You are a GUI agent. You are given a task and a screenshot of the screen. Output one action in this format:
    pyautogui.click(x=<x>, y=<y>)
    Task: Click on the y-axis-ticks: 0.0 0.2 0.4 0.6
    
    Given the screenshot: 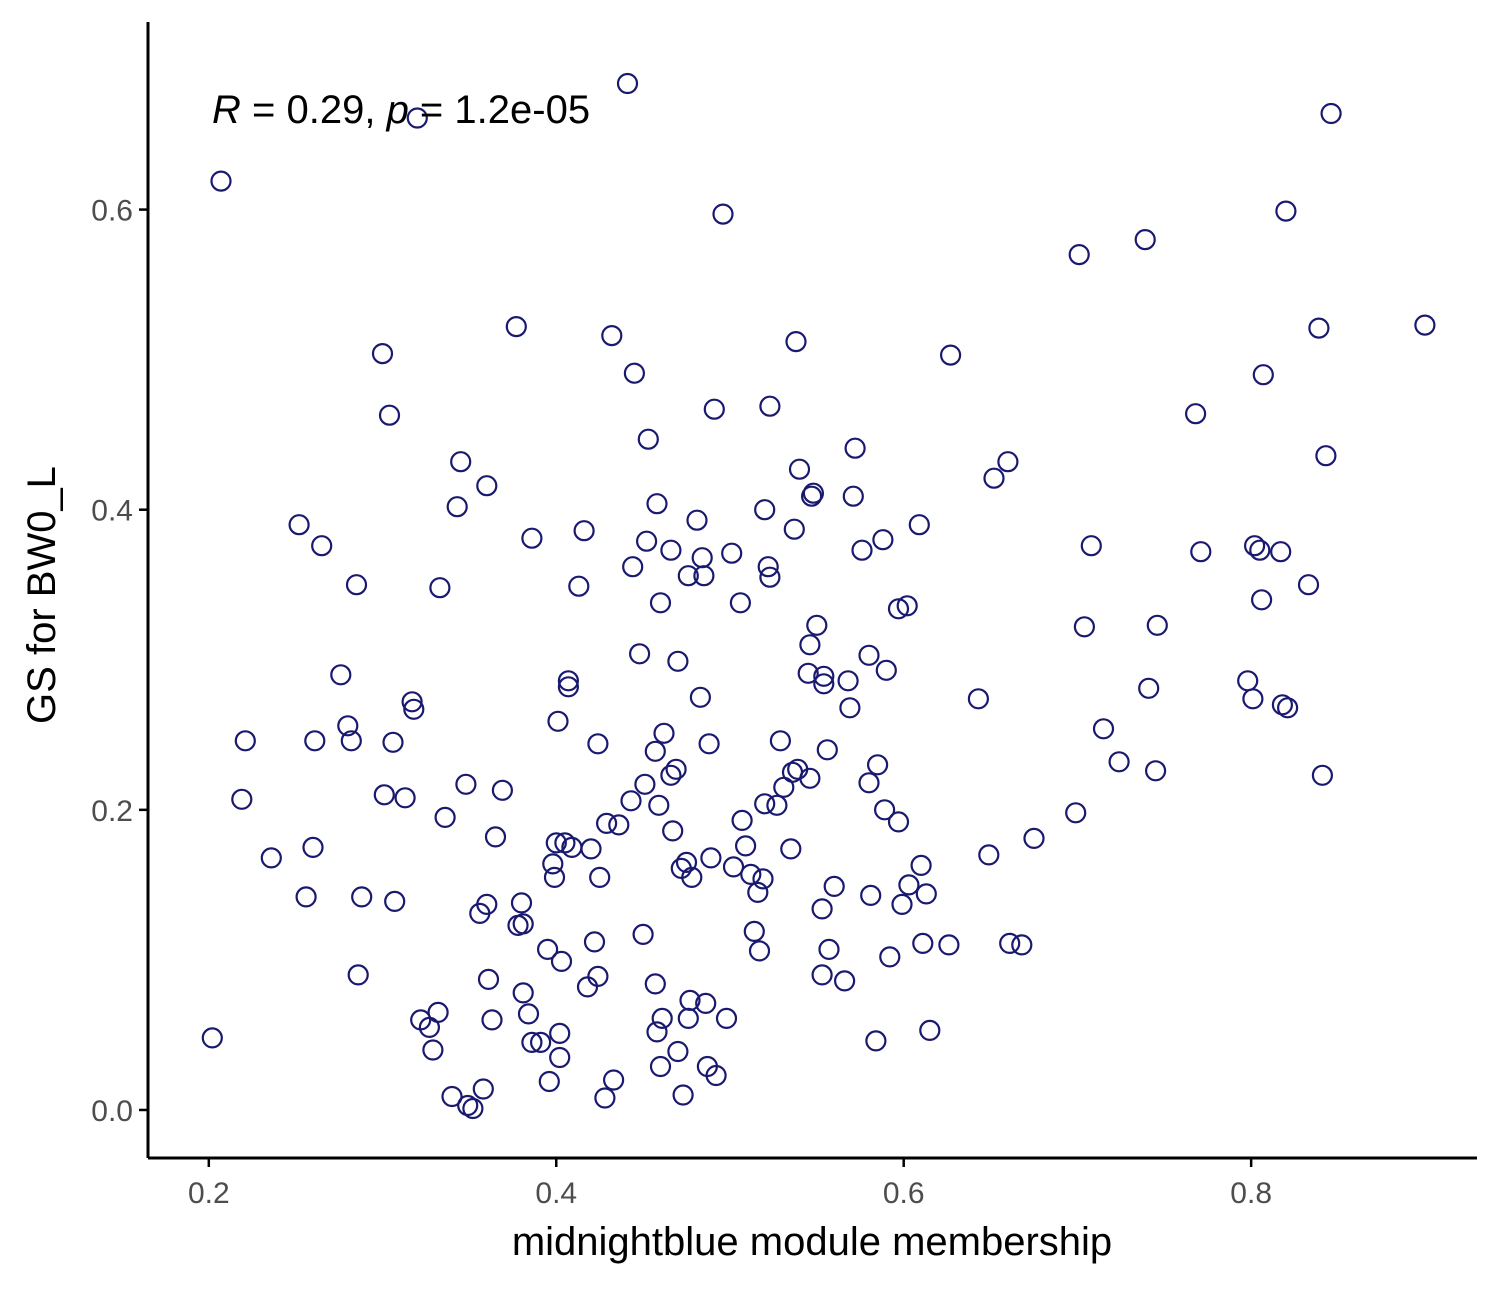 What is the action you would take?
    pyautogui.click(x=119, y=661)
    